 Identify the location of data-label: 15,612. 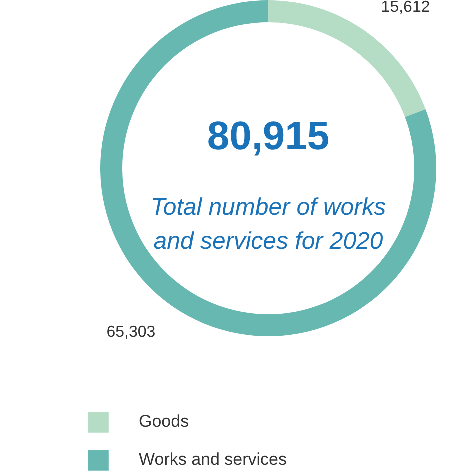
(405, 8).